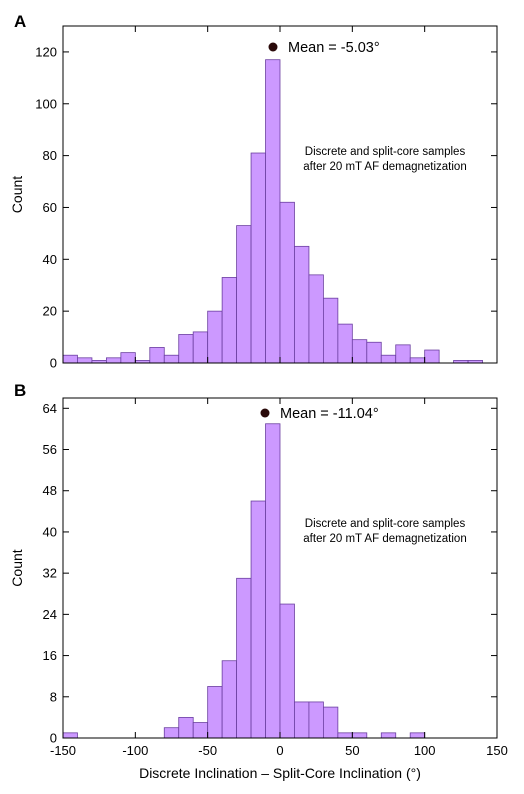 This screenshot has width=524, height=794. I want to click on panel-a-letter: A, so click(20, 21).